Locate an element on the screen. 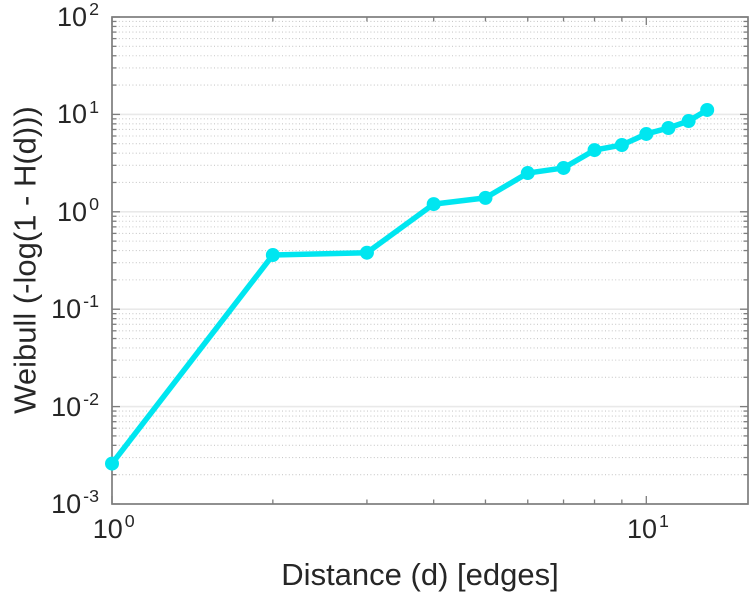 The width and height of the screenshot is (756, 600). y-tick-label: 10 1 is located at coordinates (78, 113).